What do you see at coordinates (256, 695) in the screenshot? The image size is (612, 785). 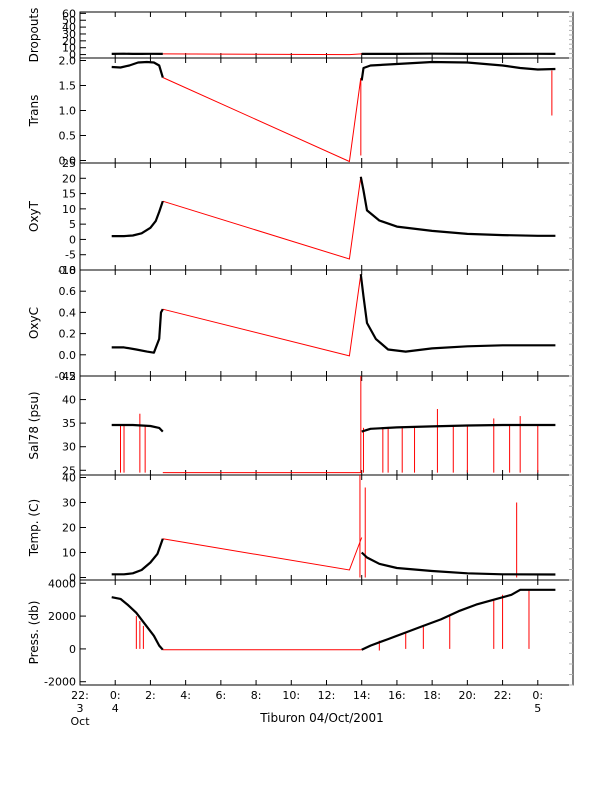 I see `x-tick-label: 8:` at bounding box center [256, 695].